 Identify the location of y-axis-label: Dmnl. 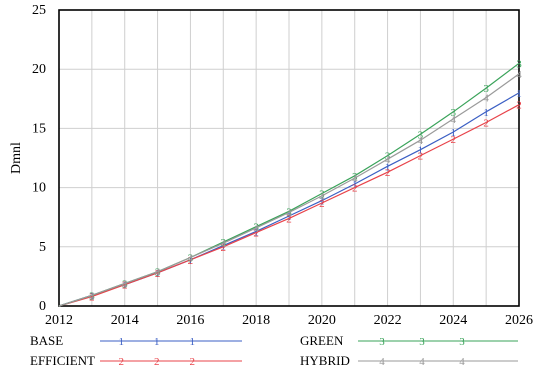
(16, 158).